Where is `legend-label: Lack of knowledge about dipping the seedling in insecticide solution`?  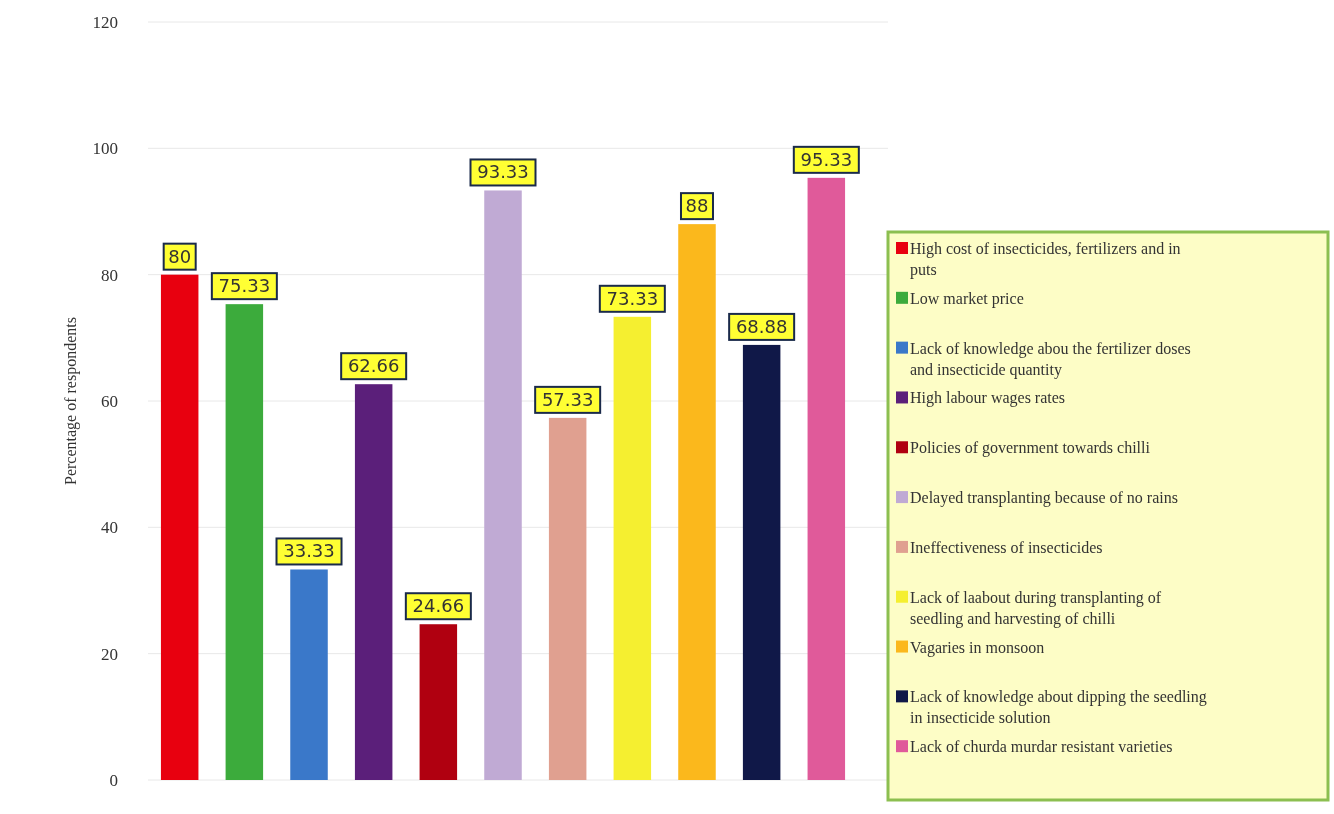
legend-label: Lack of knowledge about dipping the seedling in insecticide solution is located at coordinates (1058, 707).